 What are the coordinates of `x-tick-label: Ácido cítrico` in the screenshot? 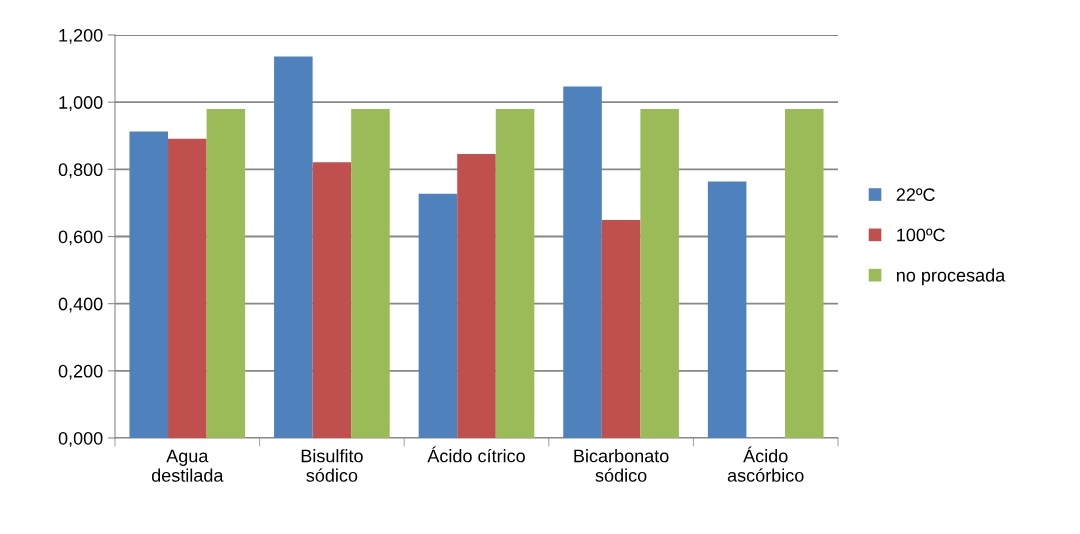 It's located at (476, 454).